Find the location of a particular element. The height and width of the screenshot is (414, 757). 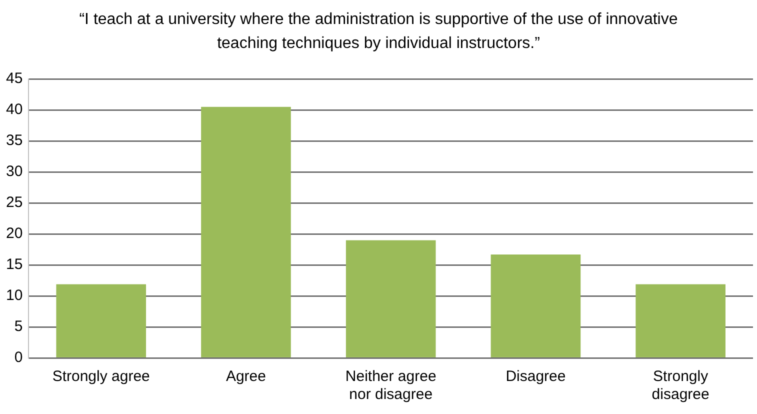

x-tick-label: Disagree is located at coordinates (536, 377).